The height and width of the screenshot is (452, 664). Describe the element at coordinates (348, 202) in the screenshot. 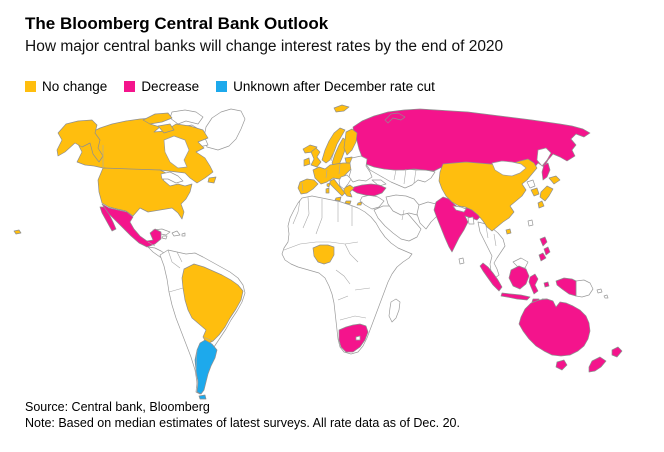

I see `country-greece-crete` at that location.